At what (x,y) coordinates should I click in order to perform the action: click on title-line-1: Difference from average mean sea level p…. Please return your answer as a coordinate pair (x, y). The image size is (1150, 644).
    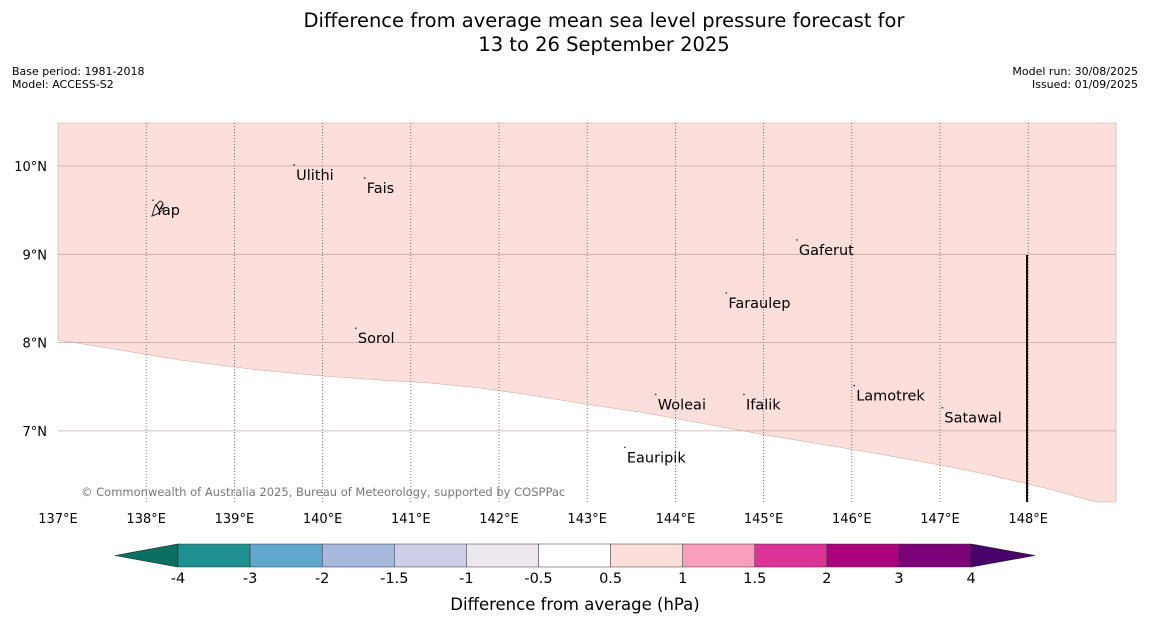
    Looking at the image, I should click on (604, 20).